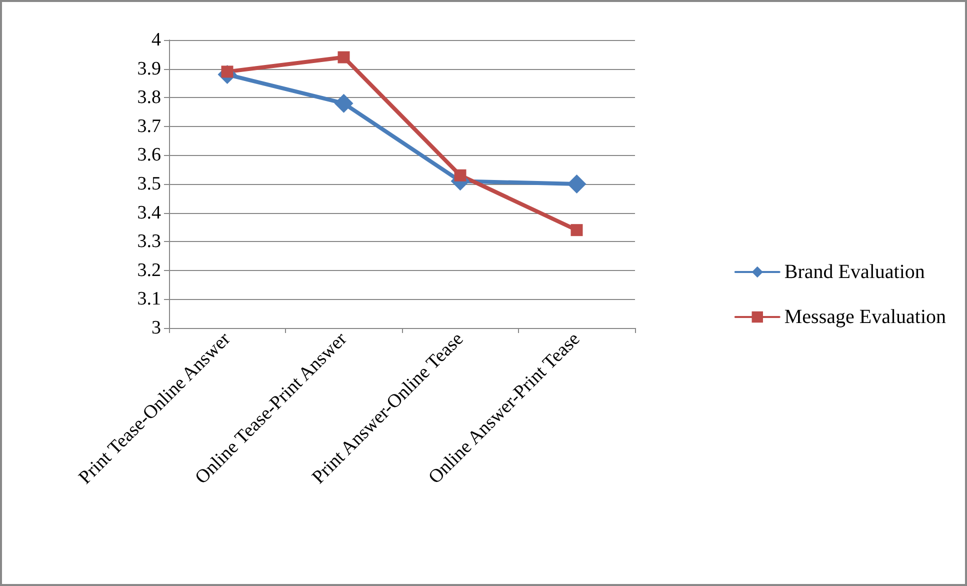 The height and width of the screenshot is (586, 967). Describe the element at coordinates (149, 241) in the screenshot. I see `y-tick-label: 3.3` at that location.